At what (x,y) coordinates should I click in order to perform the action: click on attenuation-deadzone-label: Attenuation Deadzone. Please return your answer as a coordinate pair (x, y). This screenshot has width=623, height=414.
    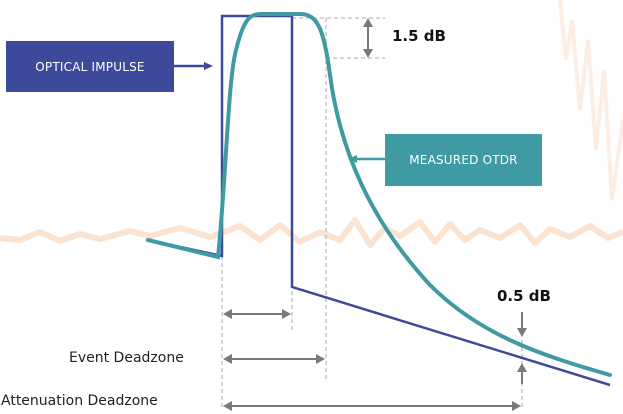
    Looking at the image, I should click on (79, 401).